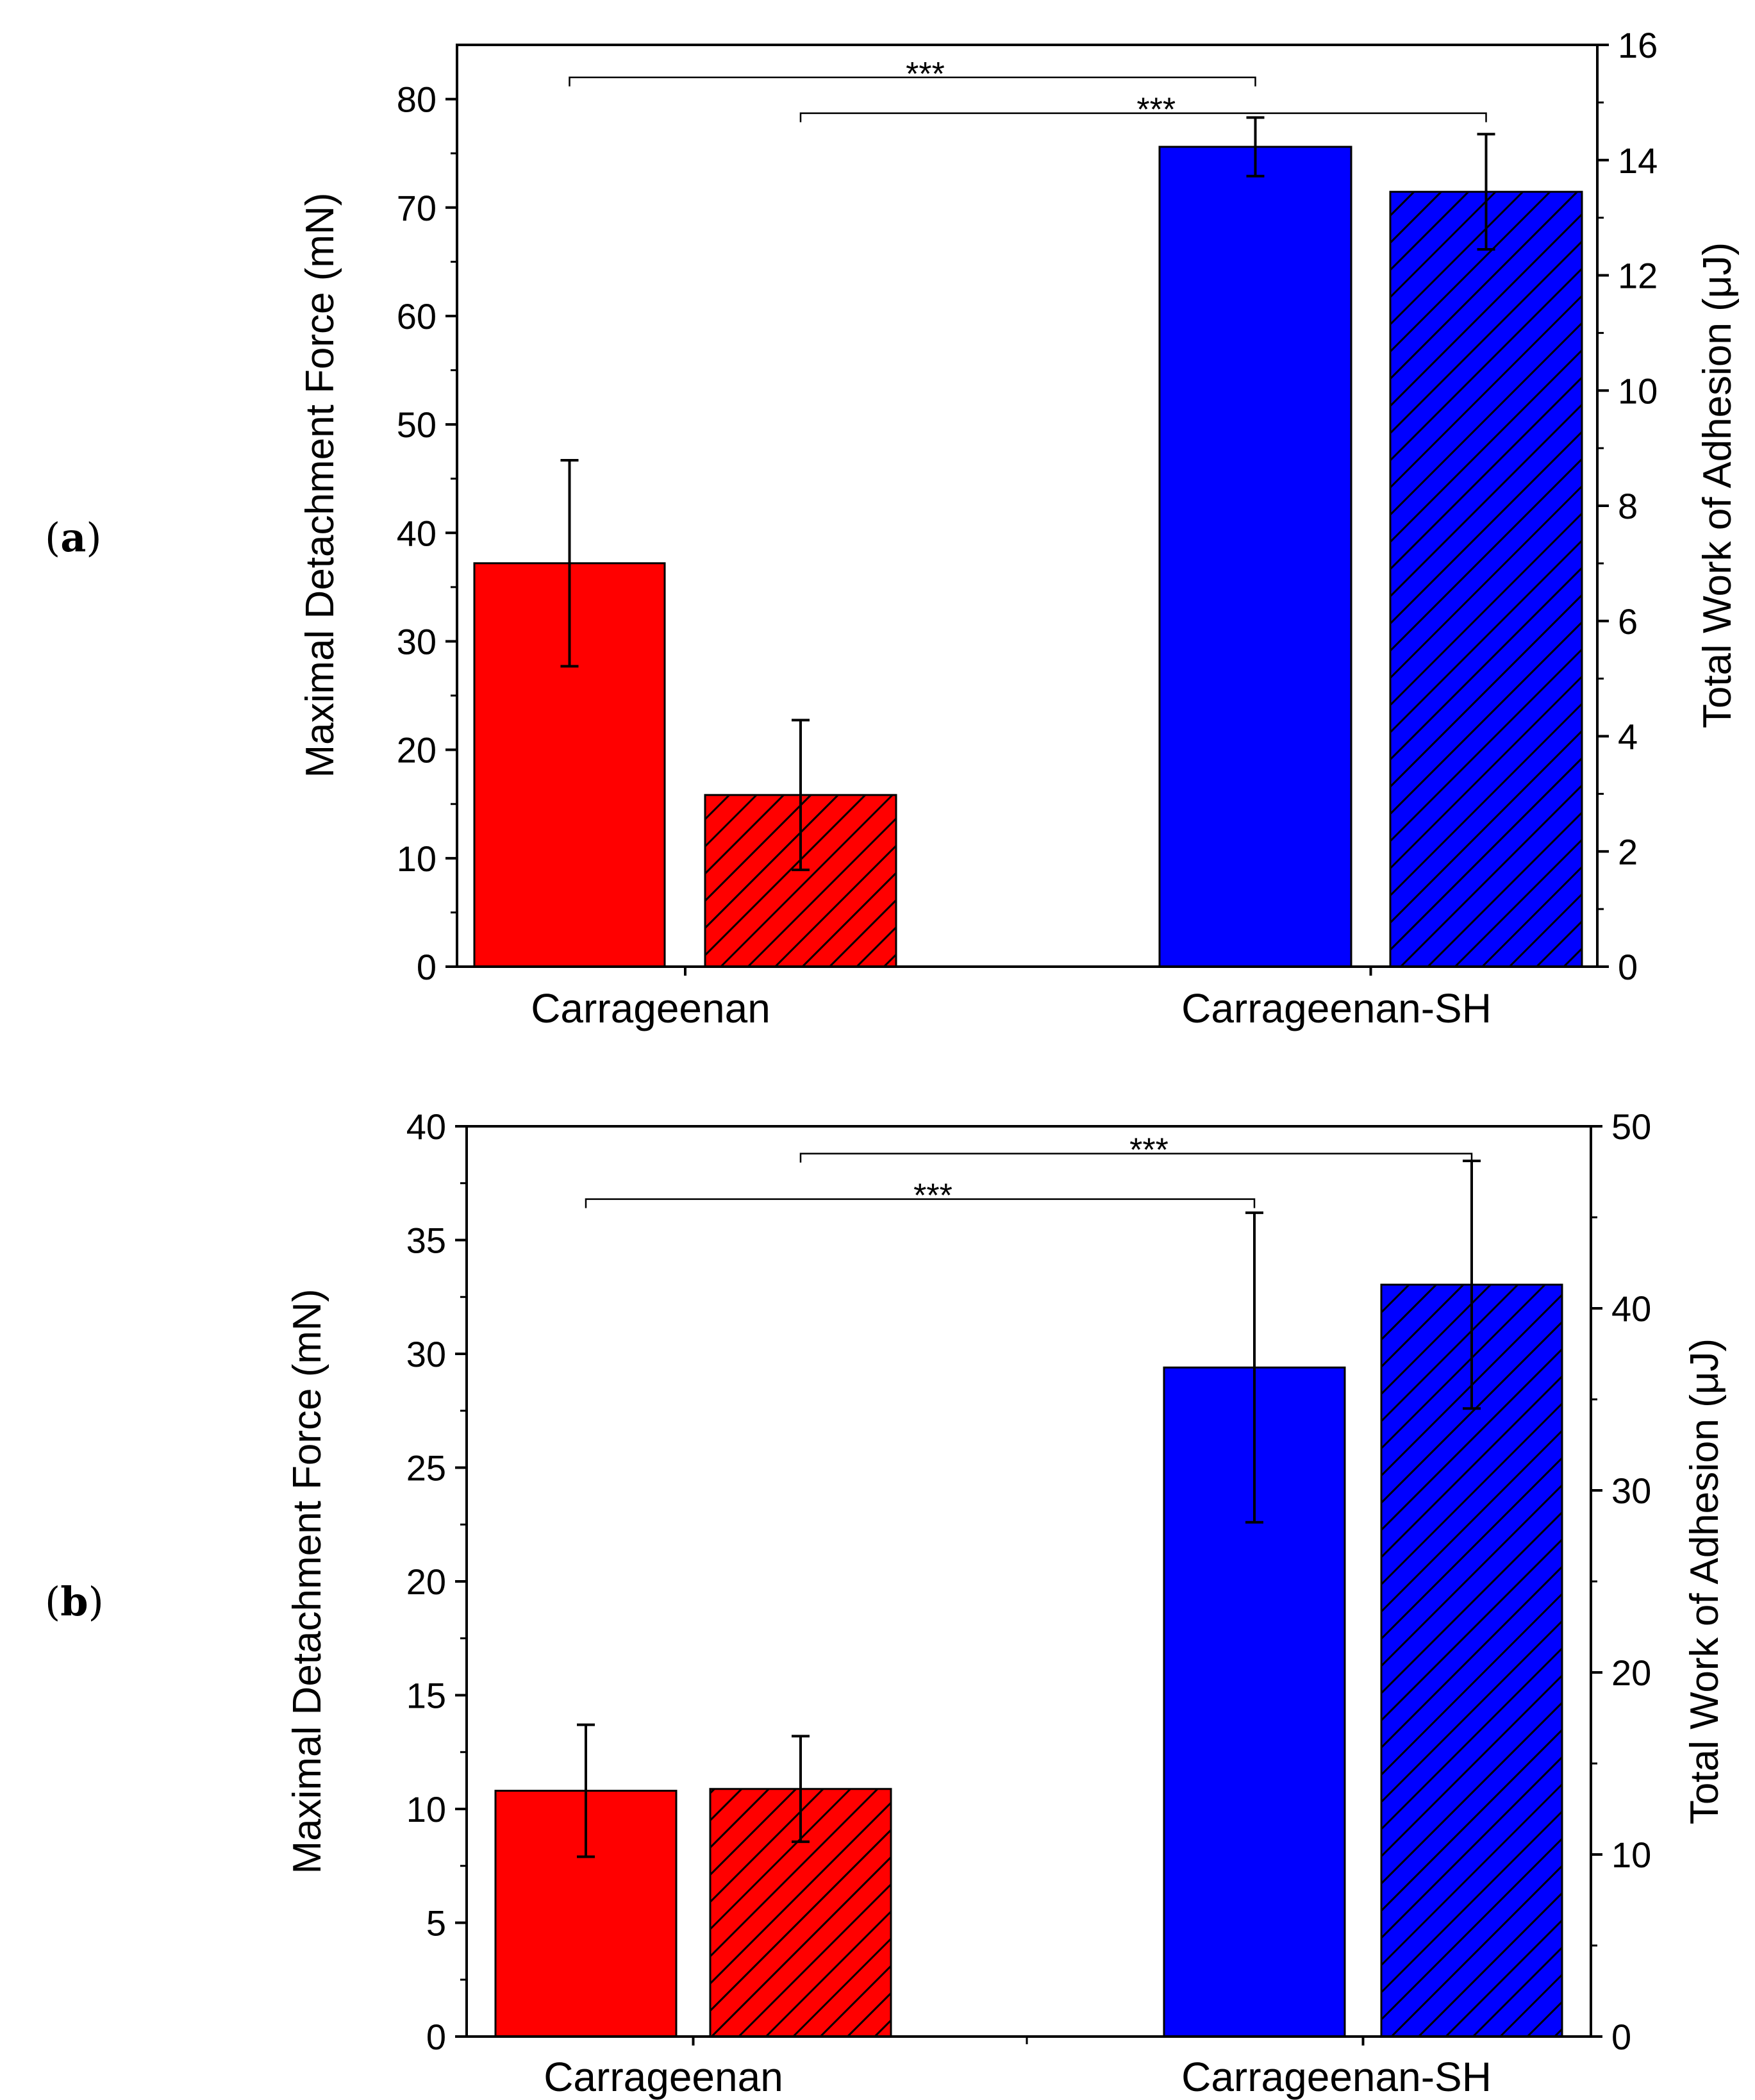 Image resolution: width=1755 pixels, height=2100 pixels. I want to click on left-tick-label: 50, so click(417, 425).